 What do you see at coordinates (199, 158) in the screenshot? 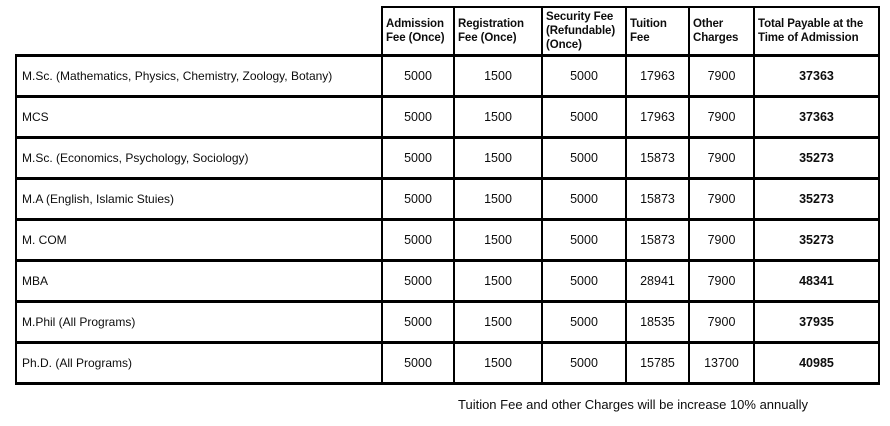
I see `program-name-cell: M.Sc. (Economics, Psychology, Sociology)` at bounding box center [199, 158].